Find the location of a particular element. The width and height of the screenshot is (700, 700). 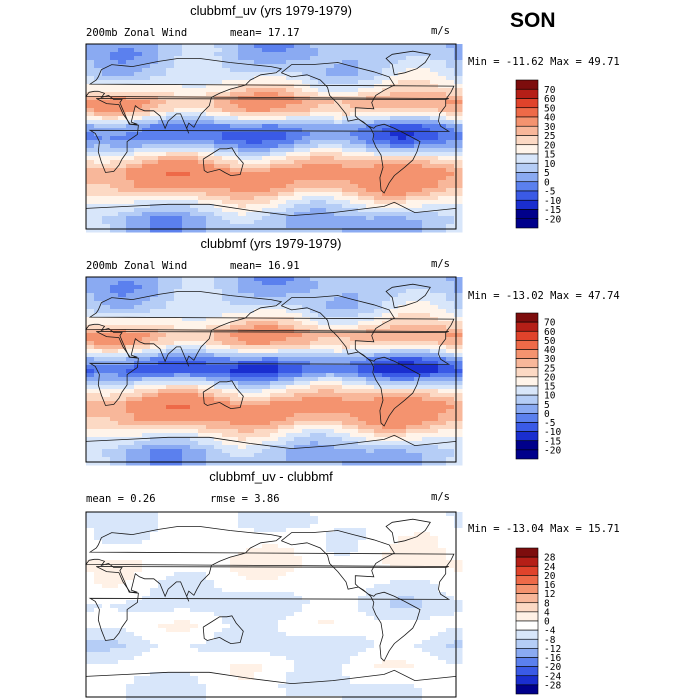

panel3-rmse-label: rmse = 3.86 is located at coordinates (245, 499).